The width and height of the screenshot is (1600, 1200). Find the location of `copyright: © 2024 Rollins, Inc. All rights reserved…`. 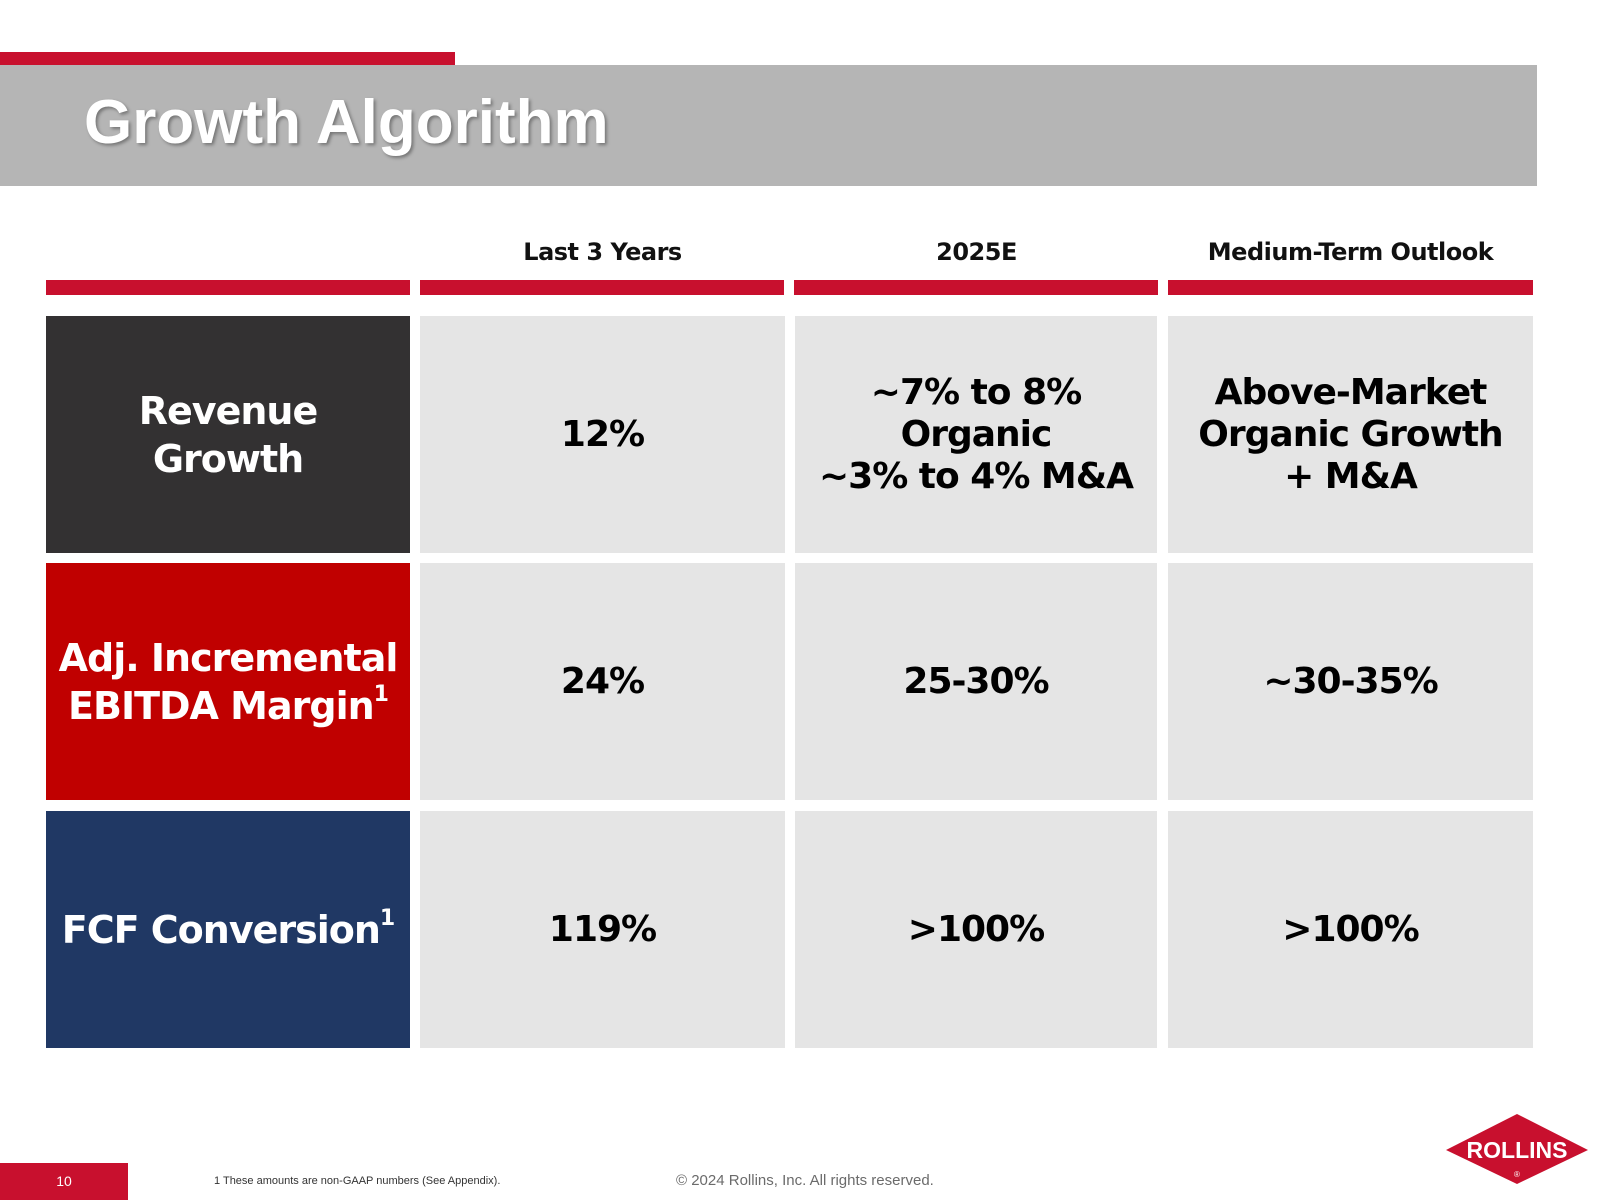

copyright: © 2024 Rollins, Inc. All rights reserved… is located at coordinates (805, 1180).